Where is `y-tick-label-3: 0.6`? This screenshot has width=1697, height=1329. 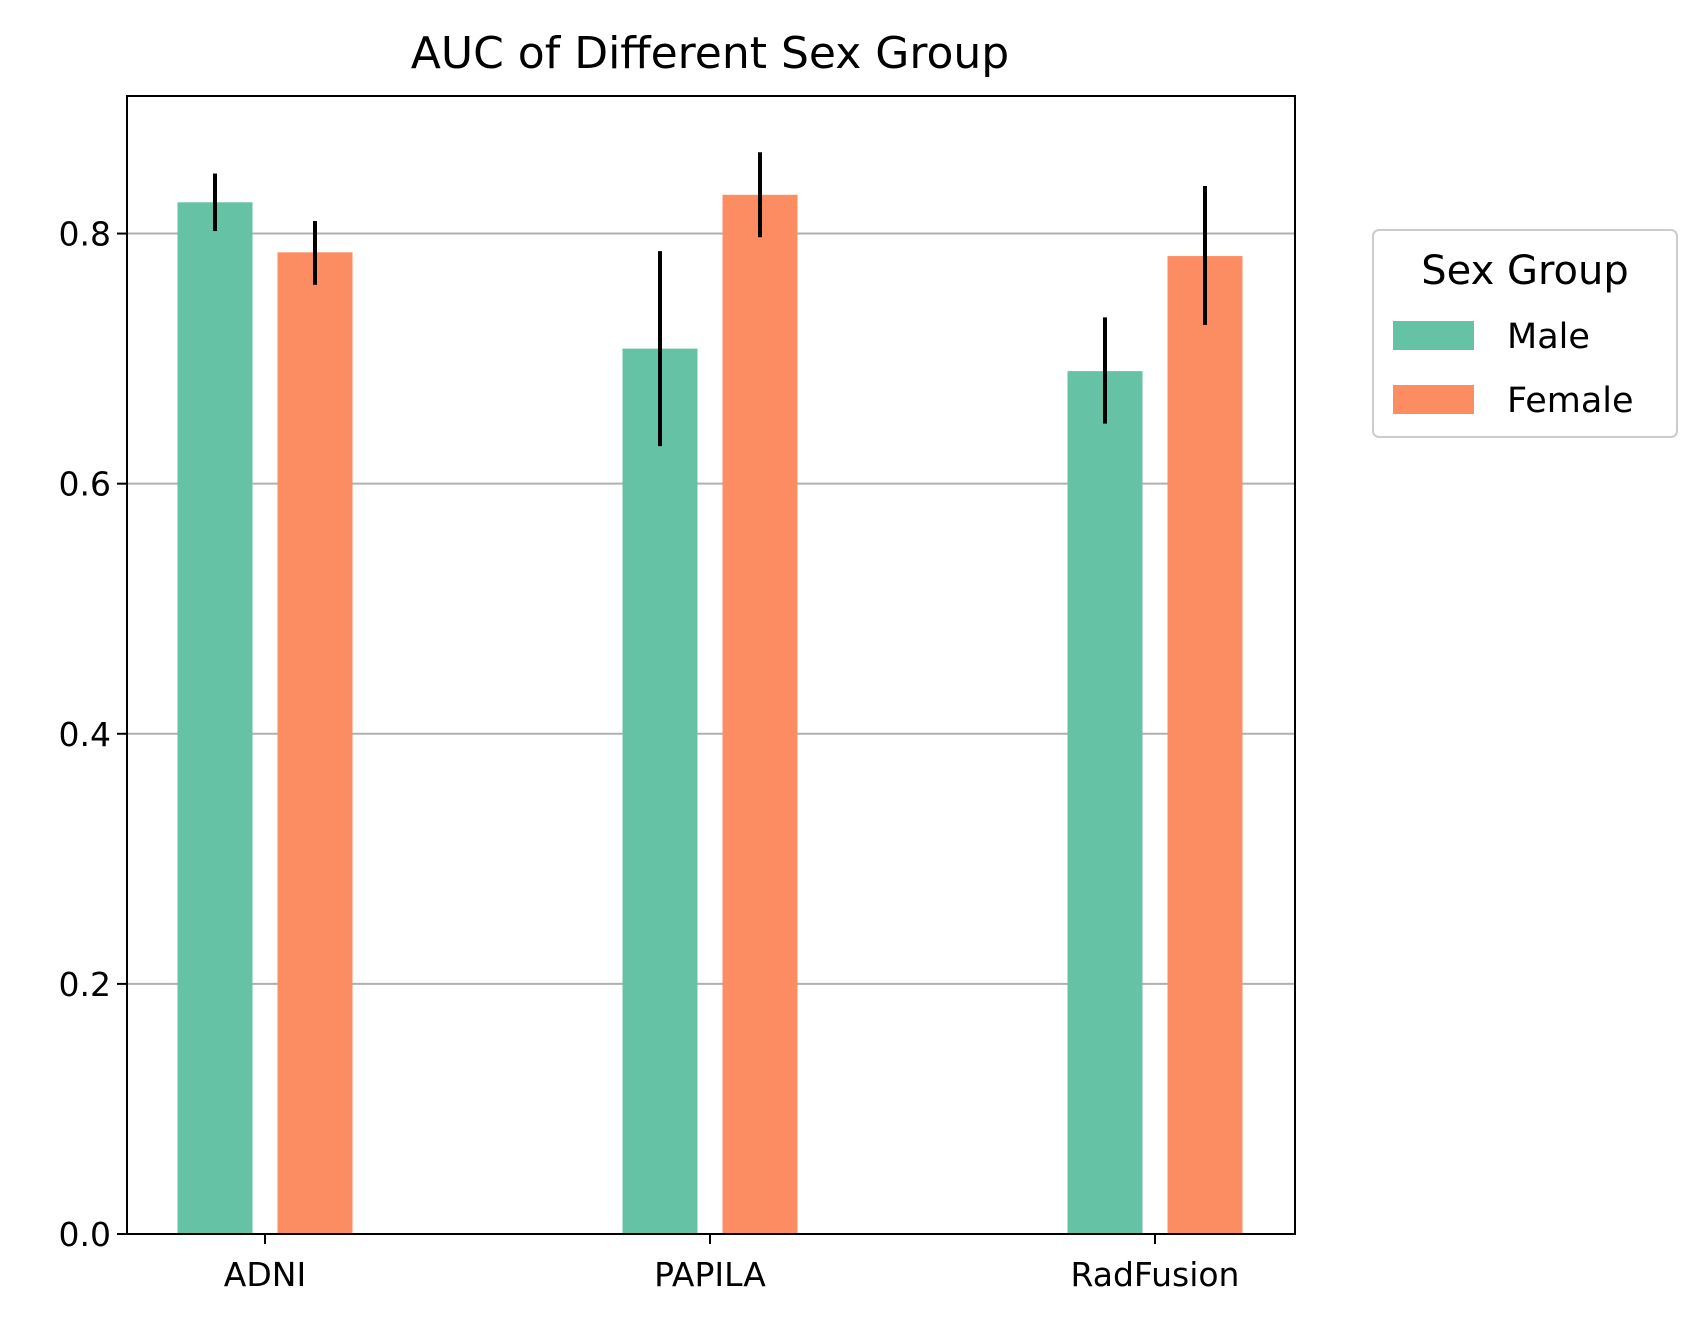
y-tick-label-3: 0.6 is located at coordinates (85, 484).